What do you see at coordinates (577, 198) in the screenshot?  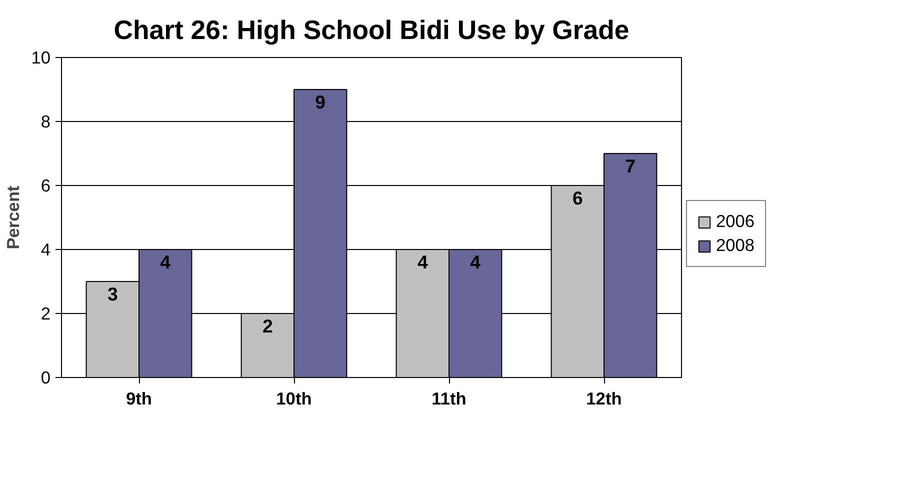 I see `data-label: 6` at bounding box center [577, 198].